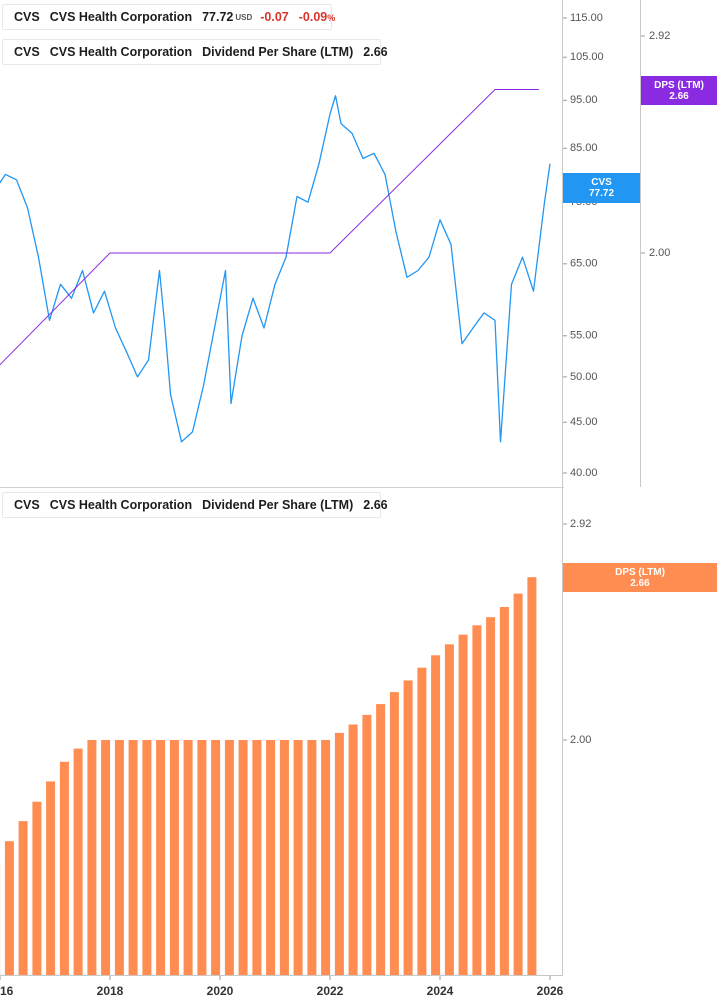 The image size is (717, 1005). I want to click on dps-tick-label: 2.92, so click(659, 36).